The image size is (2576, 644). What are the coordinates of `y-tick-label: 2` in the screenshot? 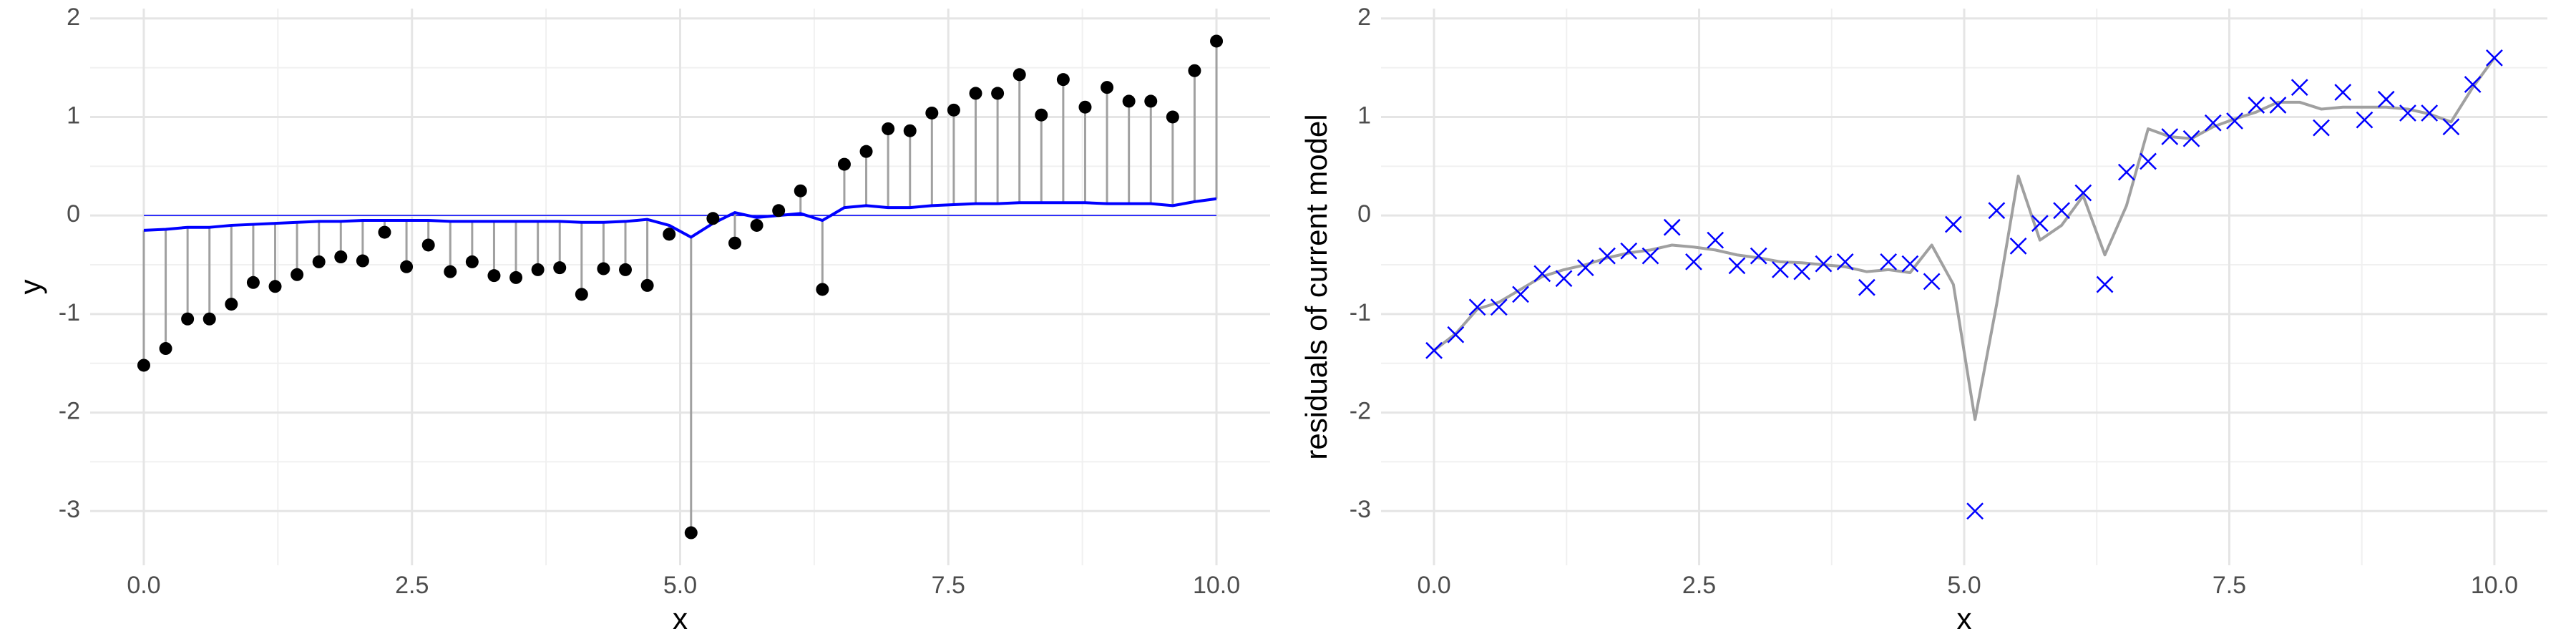 It's located at (1364, 17).